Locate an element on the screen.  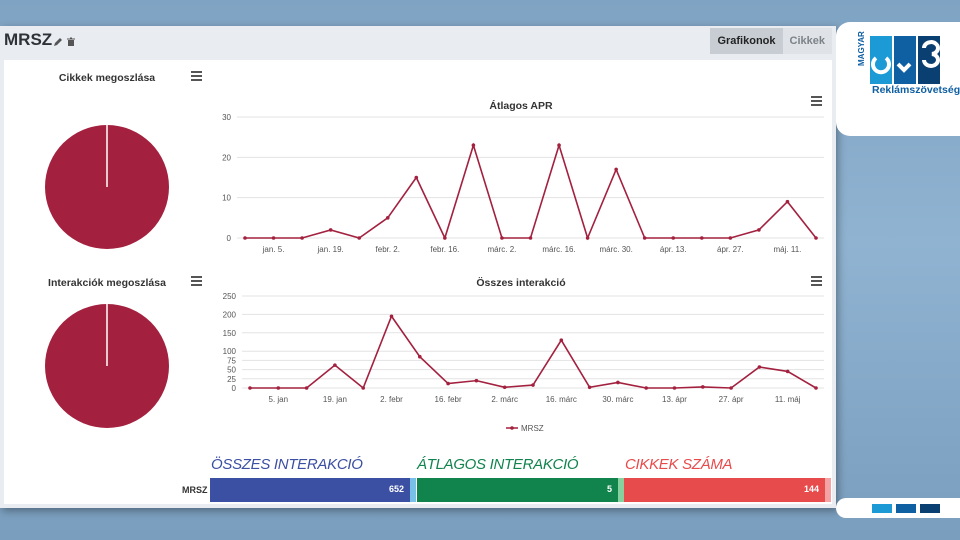
view-tabs: Grafikonok Cikkek is located at coordinates (771, 41).